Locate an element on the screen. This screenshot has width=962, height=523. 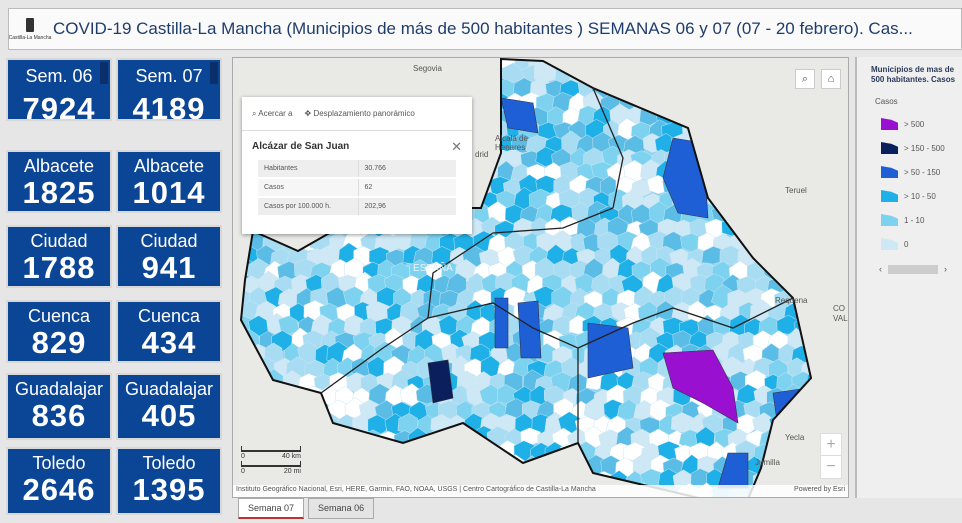
legend-scrollbar: ‹ › is located at coordinates (920, 269).